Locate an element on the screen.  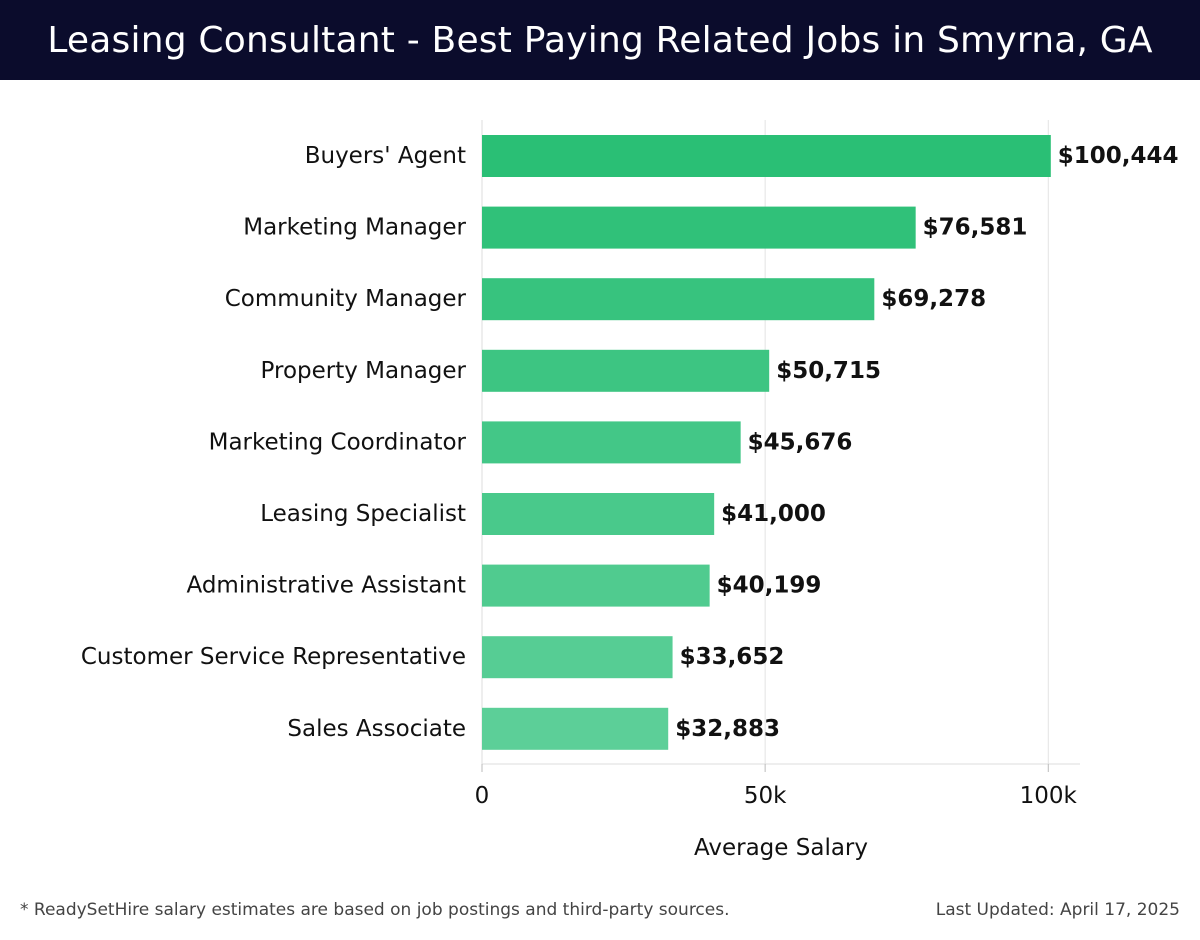
x-tick-label: 100k is located at coordinates (1049, 796).